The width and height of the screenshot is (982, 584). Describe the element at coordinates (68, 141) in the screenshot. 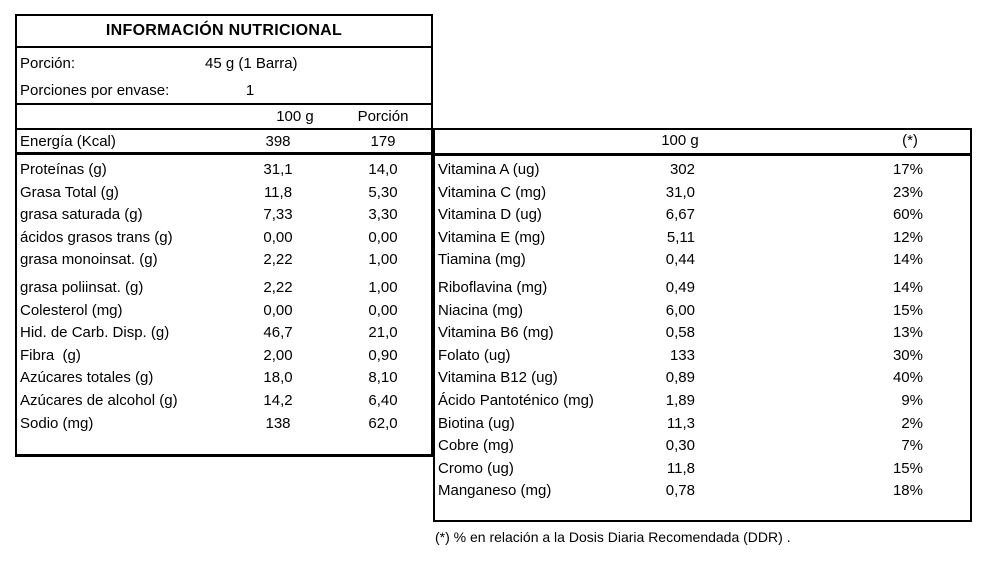

I see `nutrient-label: Energía (Kcal)` at that location.